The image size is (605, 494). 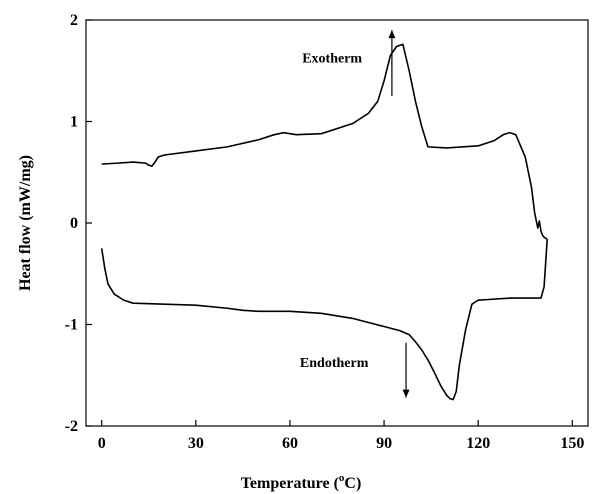 I want to click on x-tick-label: 150, so click(x=572, y=443).